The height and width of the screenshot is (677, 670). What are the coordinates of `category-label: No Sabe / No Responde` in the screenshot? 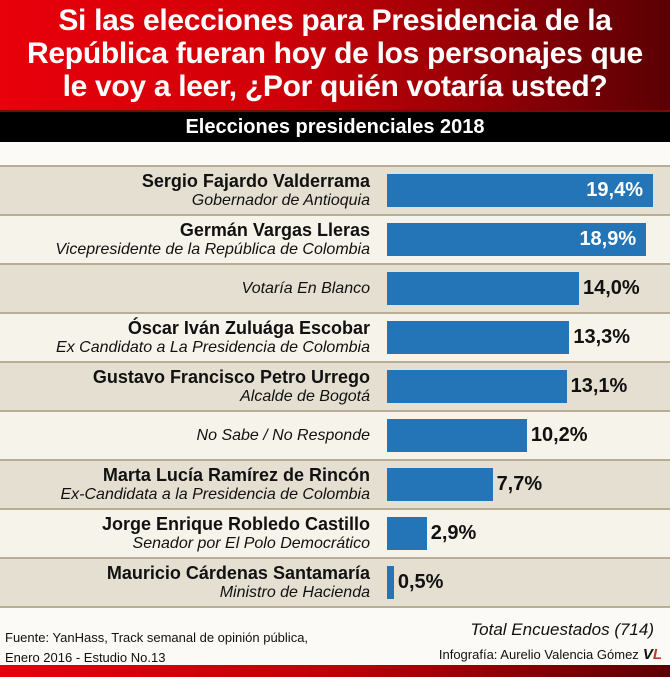 It's located at (283, 435).